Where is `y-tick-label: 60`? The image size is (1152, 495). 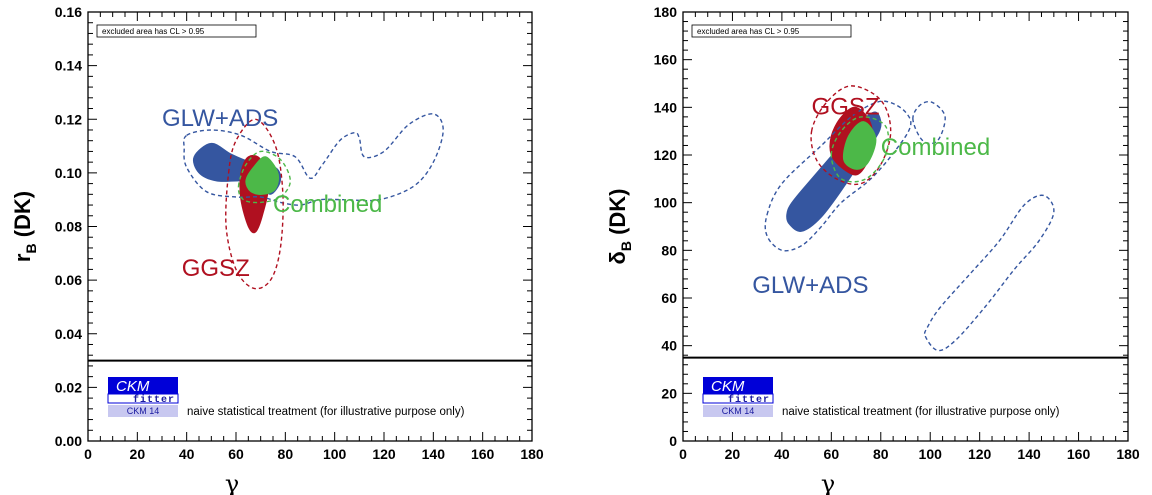
y-tick-label: 60 is located at coordinates (669, 298).